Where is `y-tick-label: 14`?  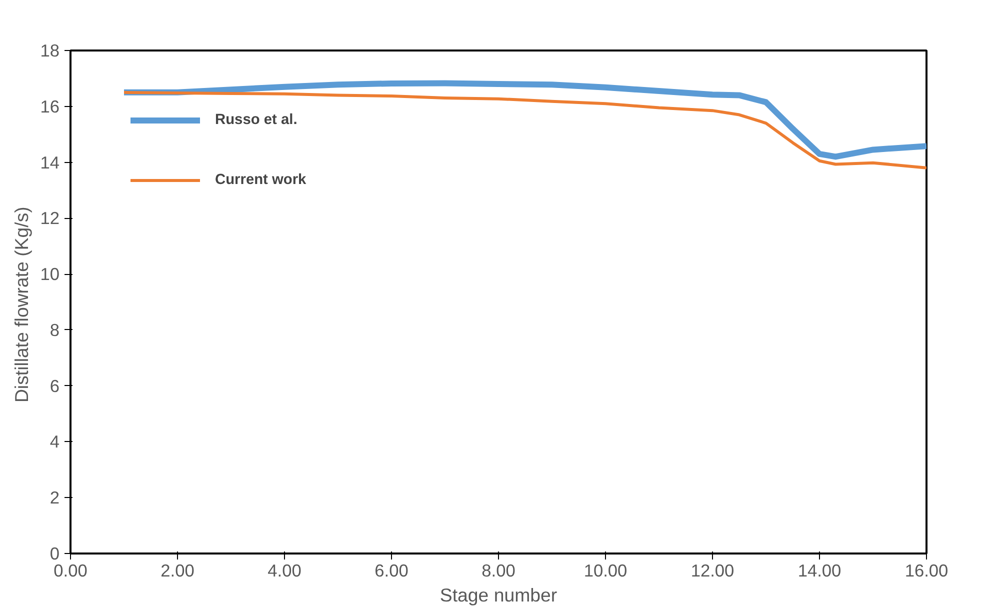 y-tick-label: 14 is located at coordinates (50, 162).